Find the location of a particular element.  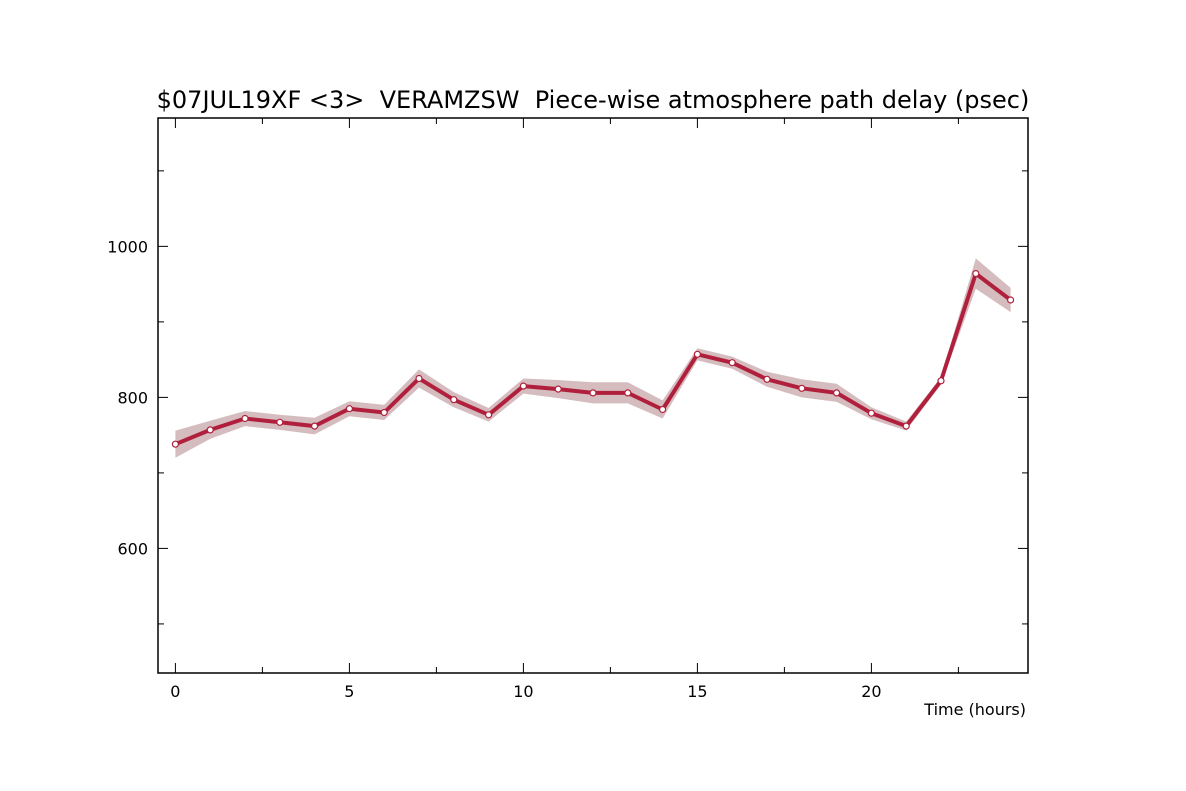

x-tick-label: 0 is located at coordinates (175, 691).